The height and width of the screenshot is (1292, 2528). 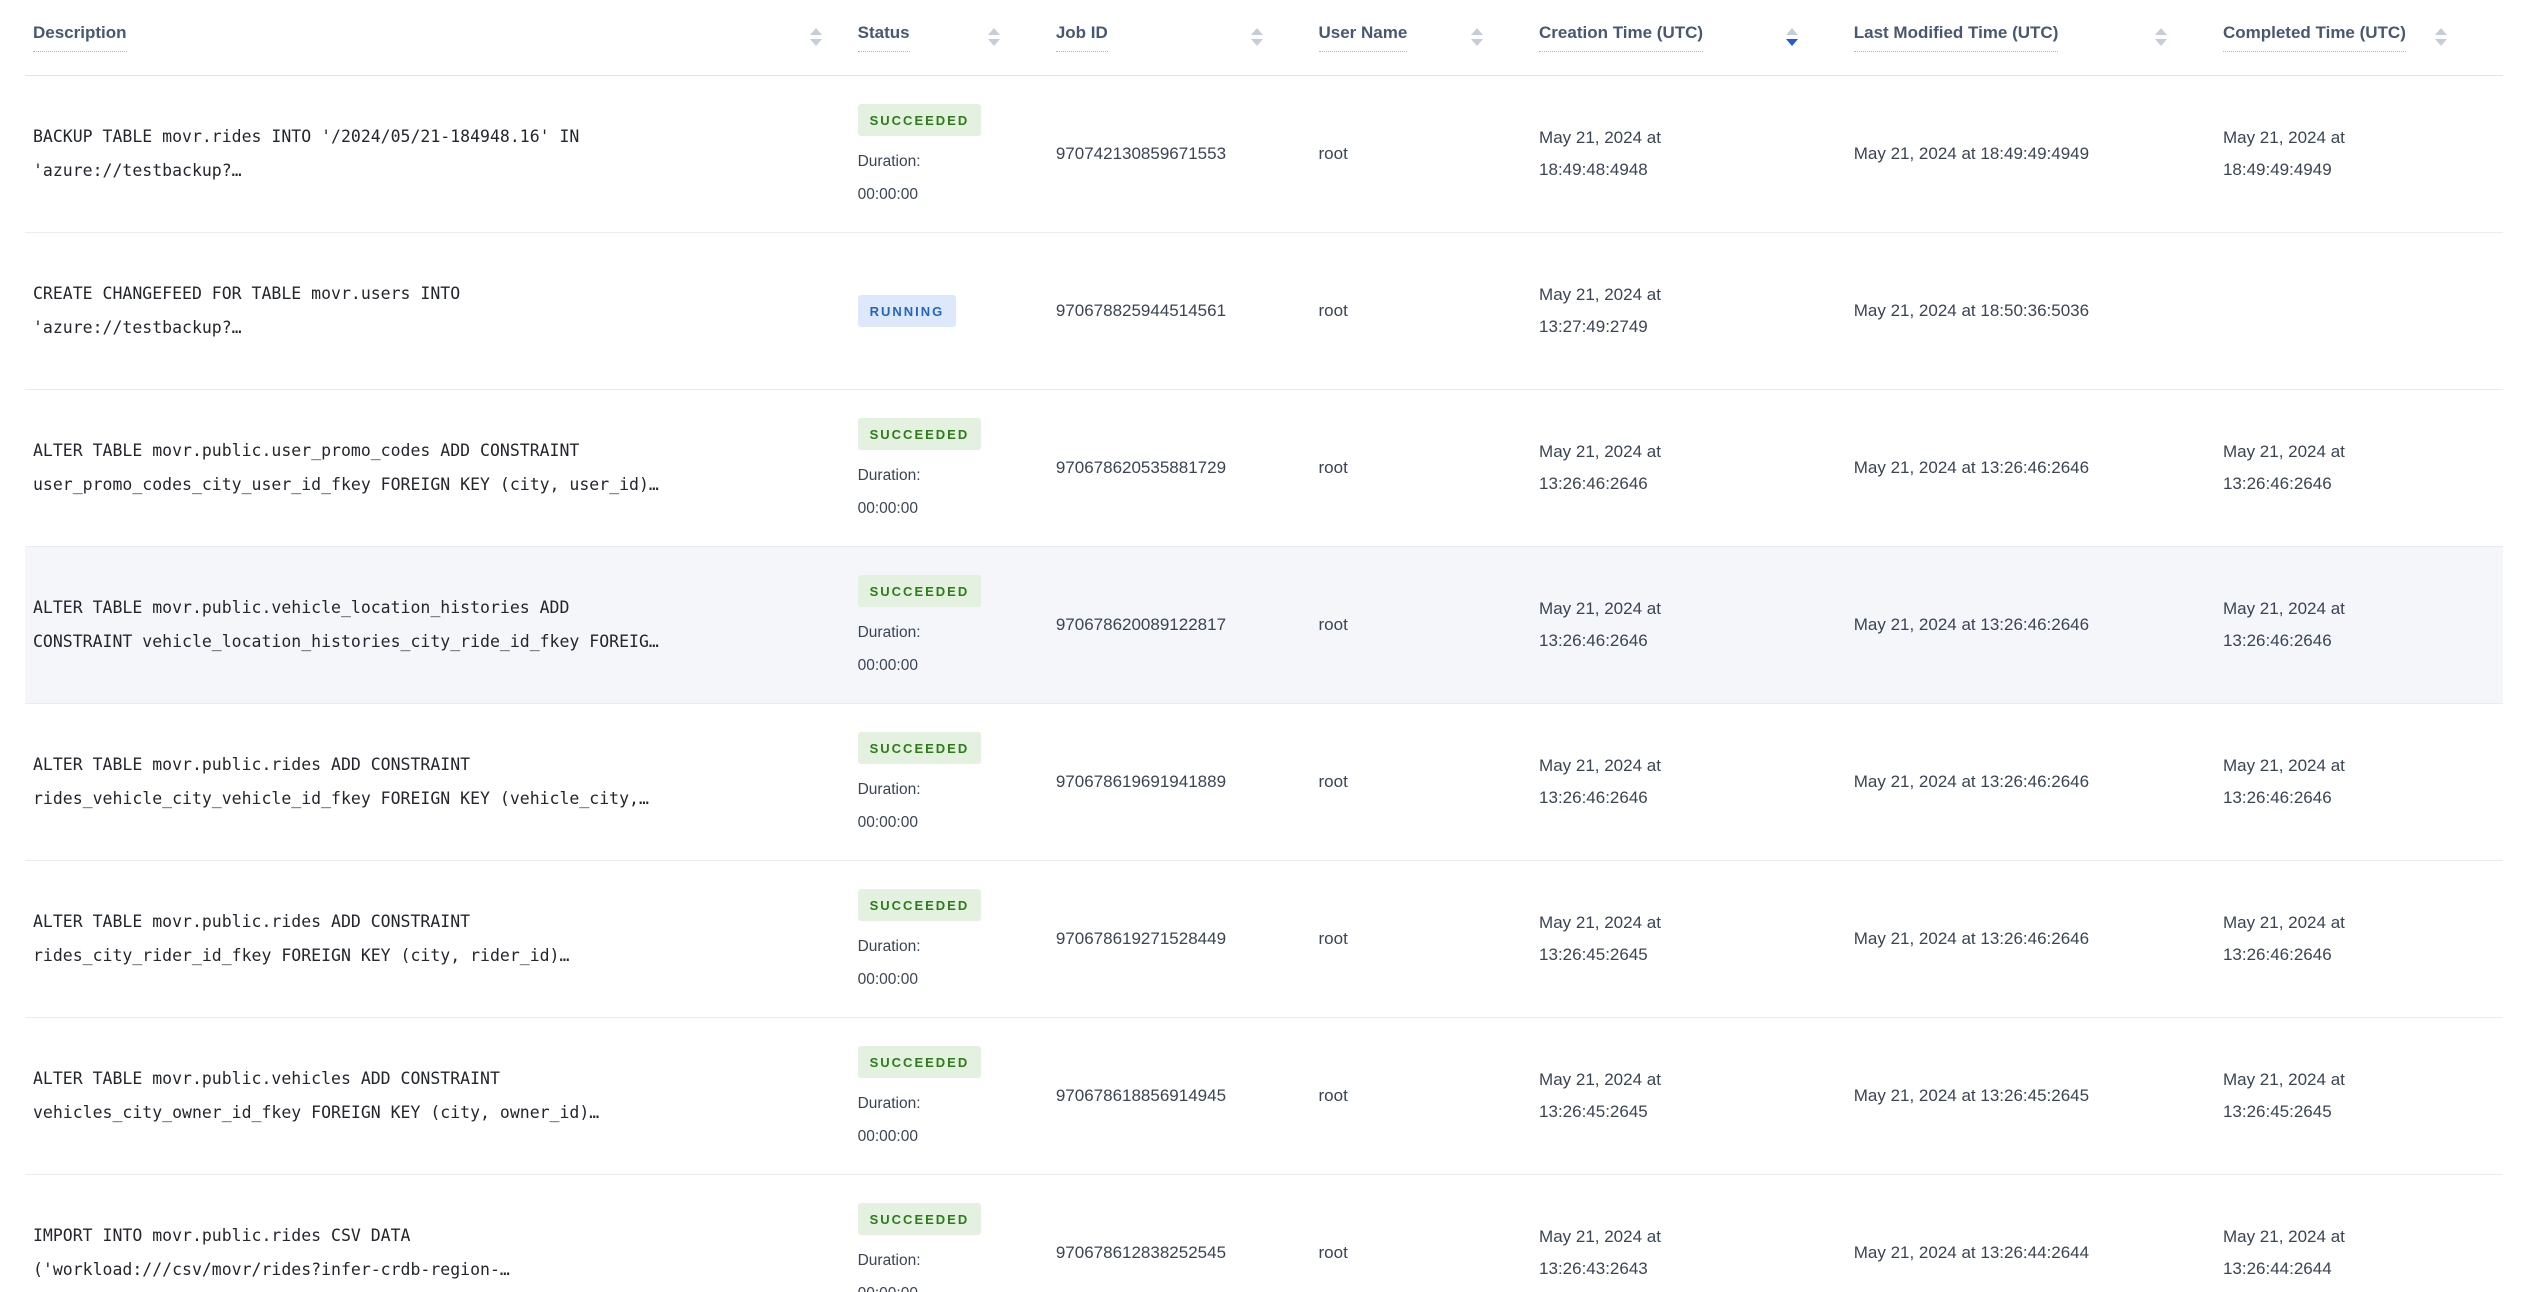 What do you see at coordinates (1187, 38) in the screenshot?
I see `column-header-job-id: Job ID` at bounding box center [1187, 38].